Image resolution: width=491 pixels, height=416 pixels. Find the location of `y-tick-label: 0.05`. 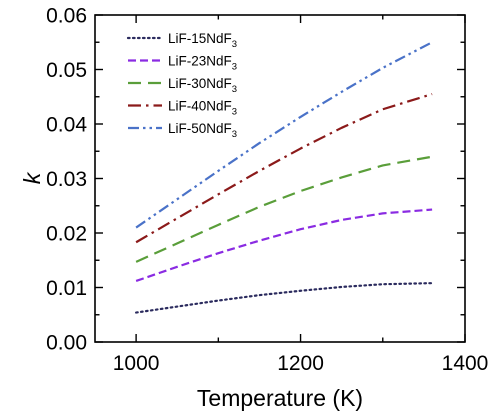

y-tick-label: 0.05 is located at coordinates (66, 70).